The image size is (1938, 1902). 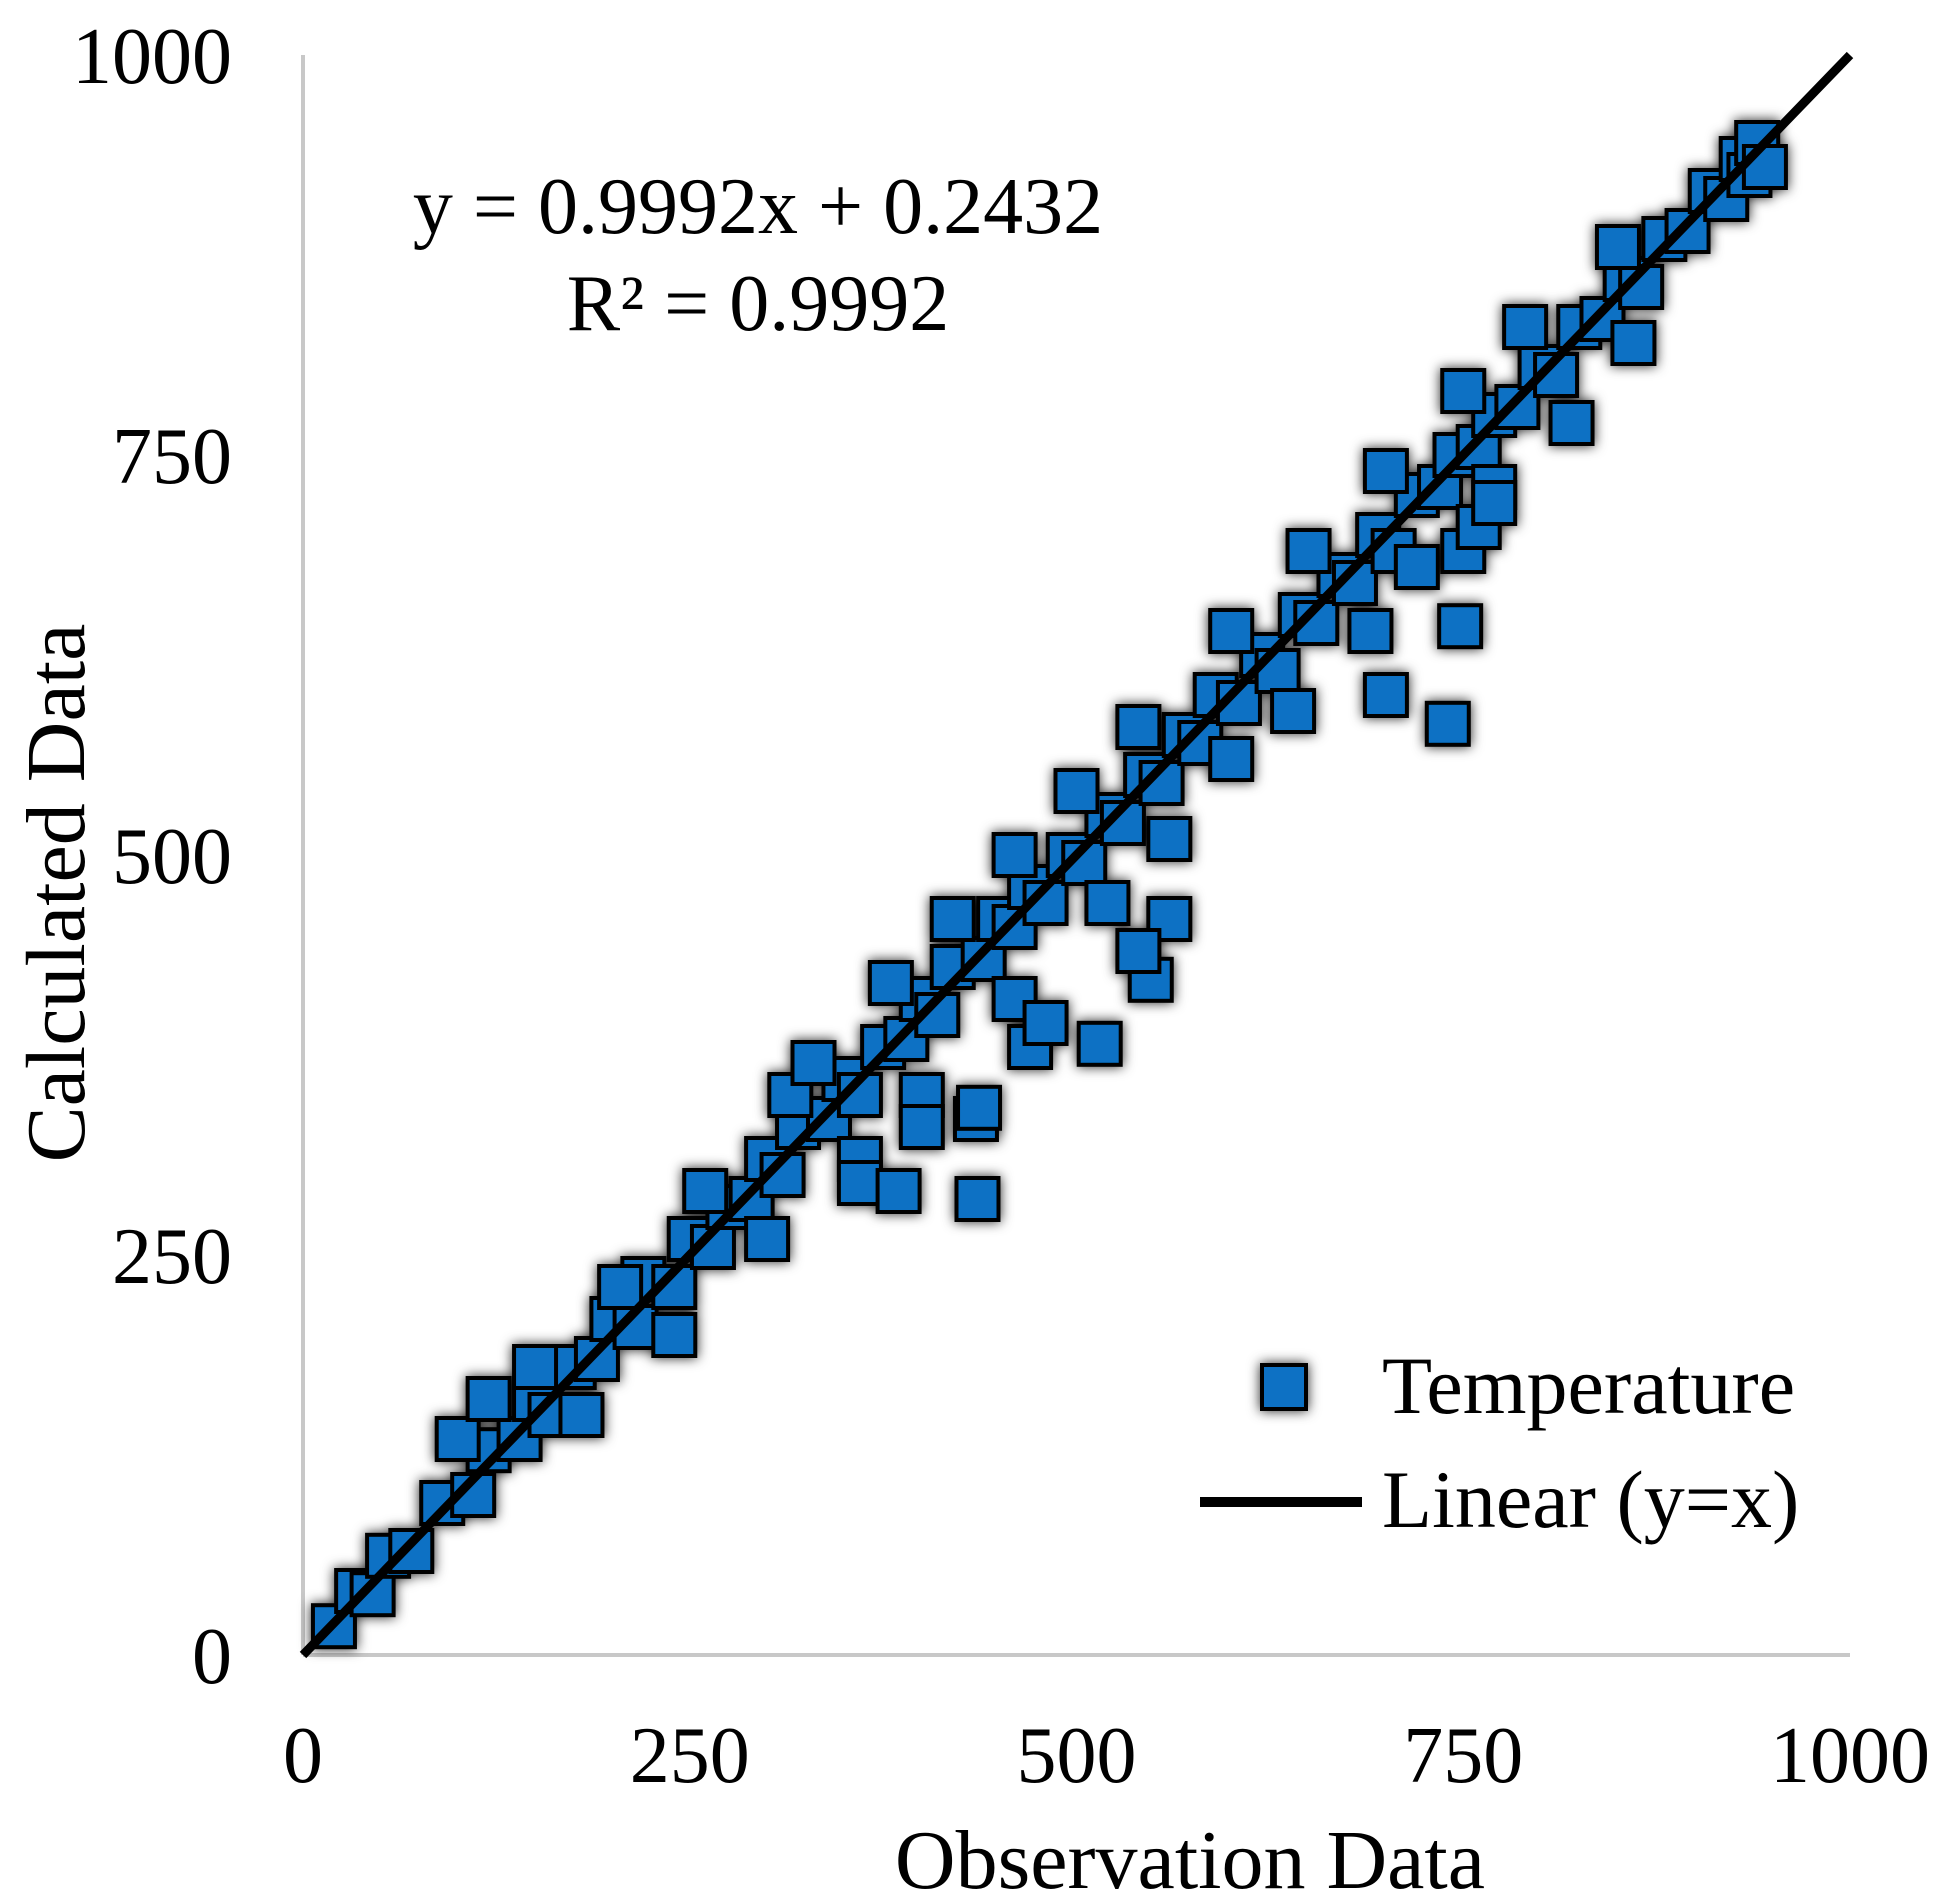 I want to click on legend-label-temperature: Temperature, so click(x=1588, y=1385).